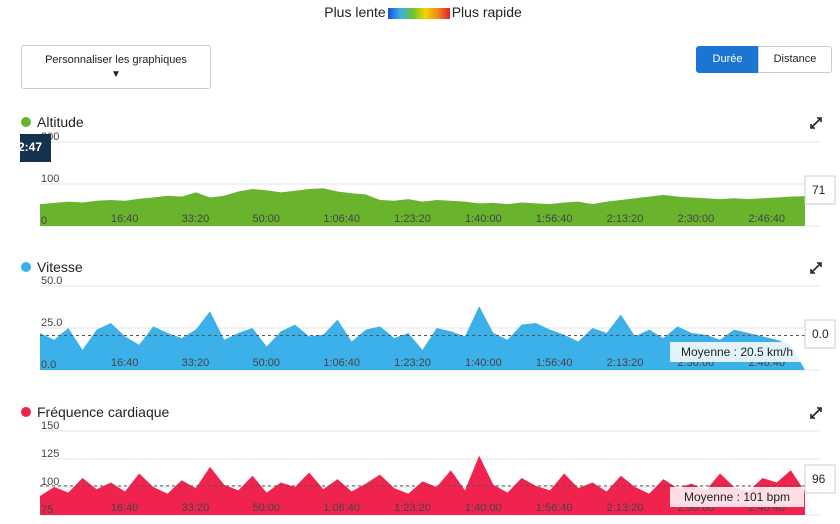  What do you see at coordinates (60, 267) in the screenshot?
I see `chart-title: Vitesse` at bounding box center [60, 267].